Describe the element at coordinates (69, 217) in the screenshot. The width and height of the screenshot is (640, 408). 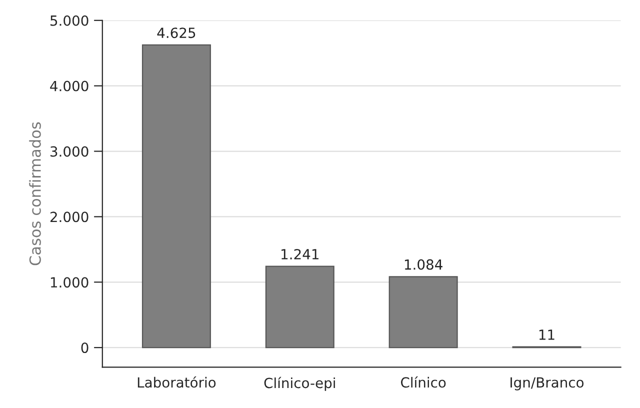
I see `y-tick-label: 2.000` at that location.